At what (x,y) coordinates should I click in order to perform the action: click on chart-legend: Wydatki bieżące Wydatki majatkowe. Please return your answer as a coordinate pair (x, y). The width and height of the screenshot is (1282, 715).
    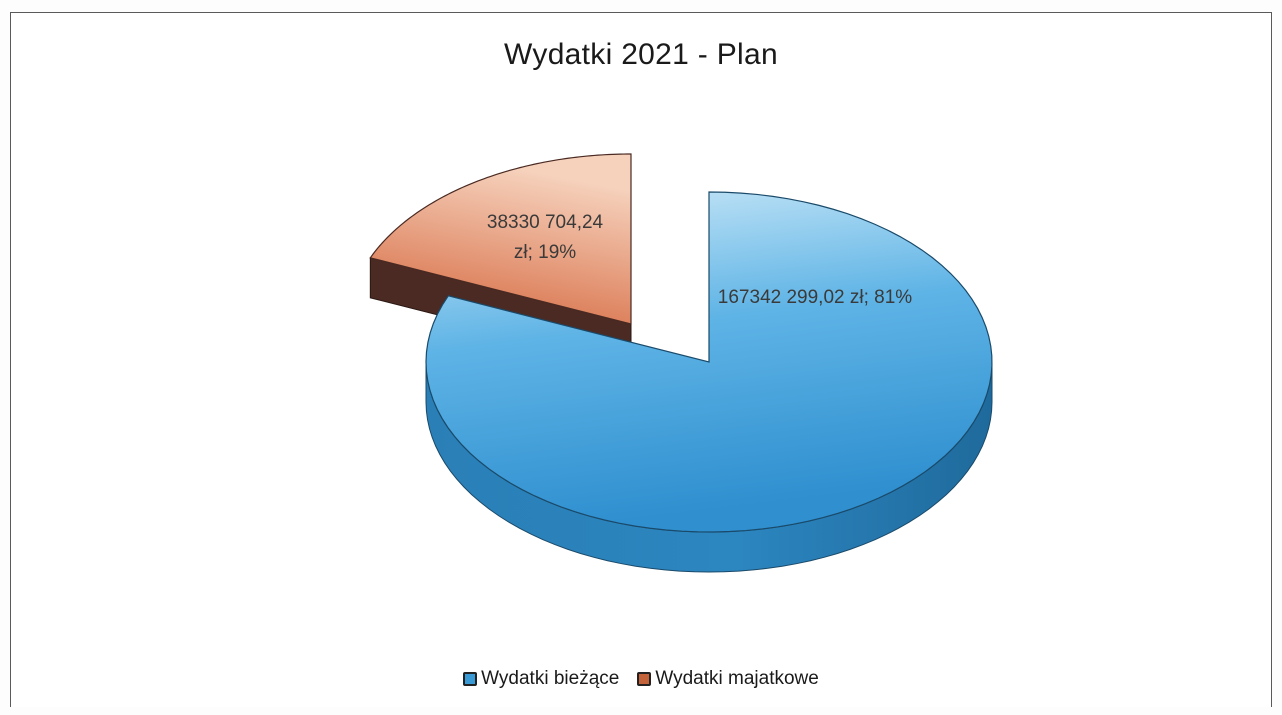
    Looking at the image, I should click on (641, 679).